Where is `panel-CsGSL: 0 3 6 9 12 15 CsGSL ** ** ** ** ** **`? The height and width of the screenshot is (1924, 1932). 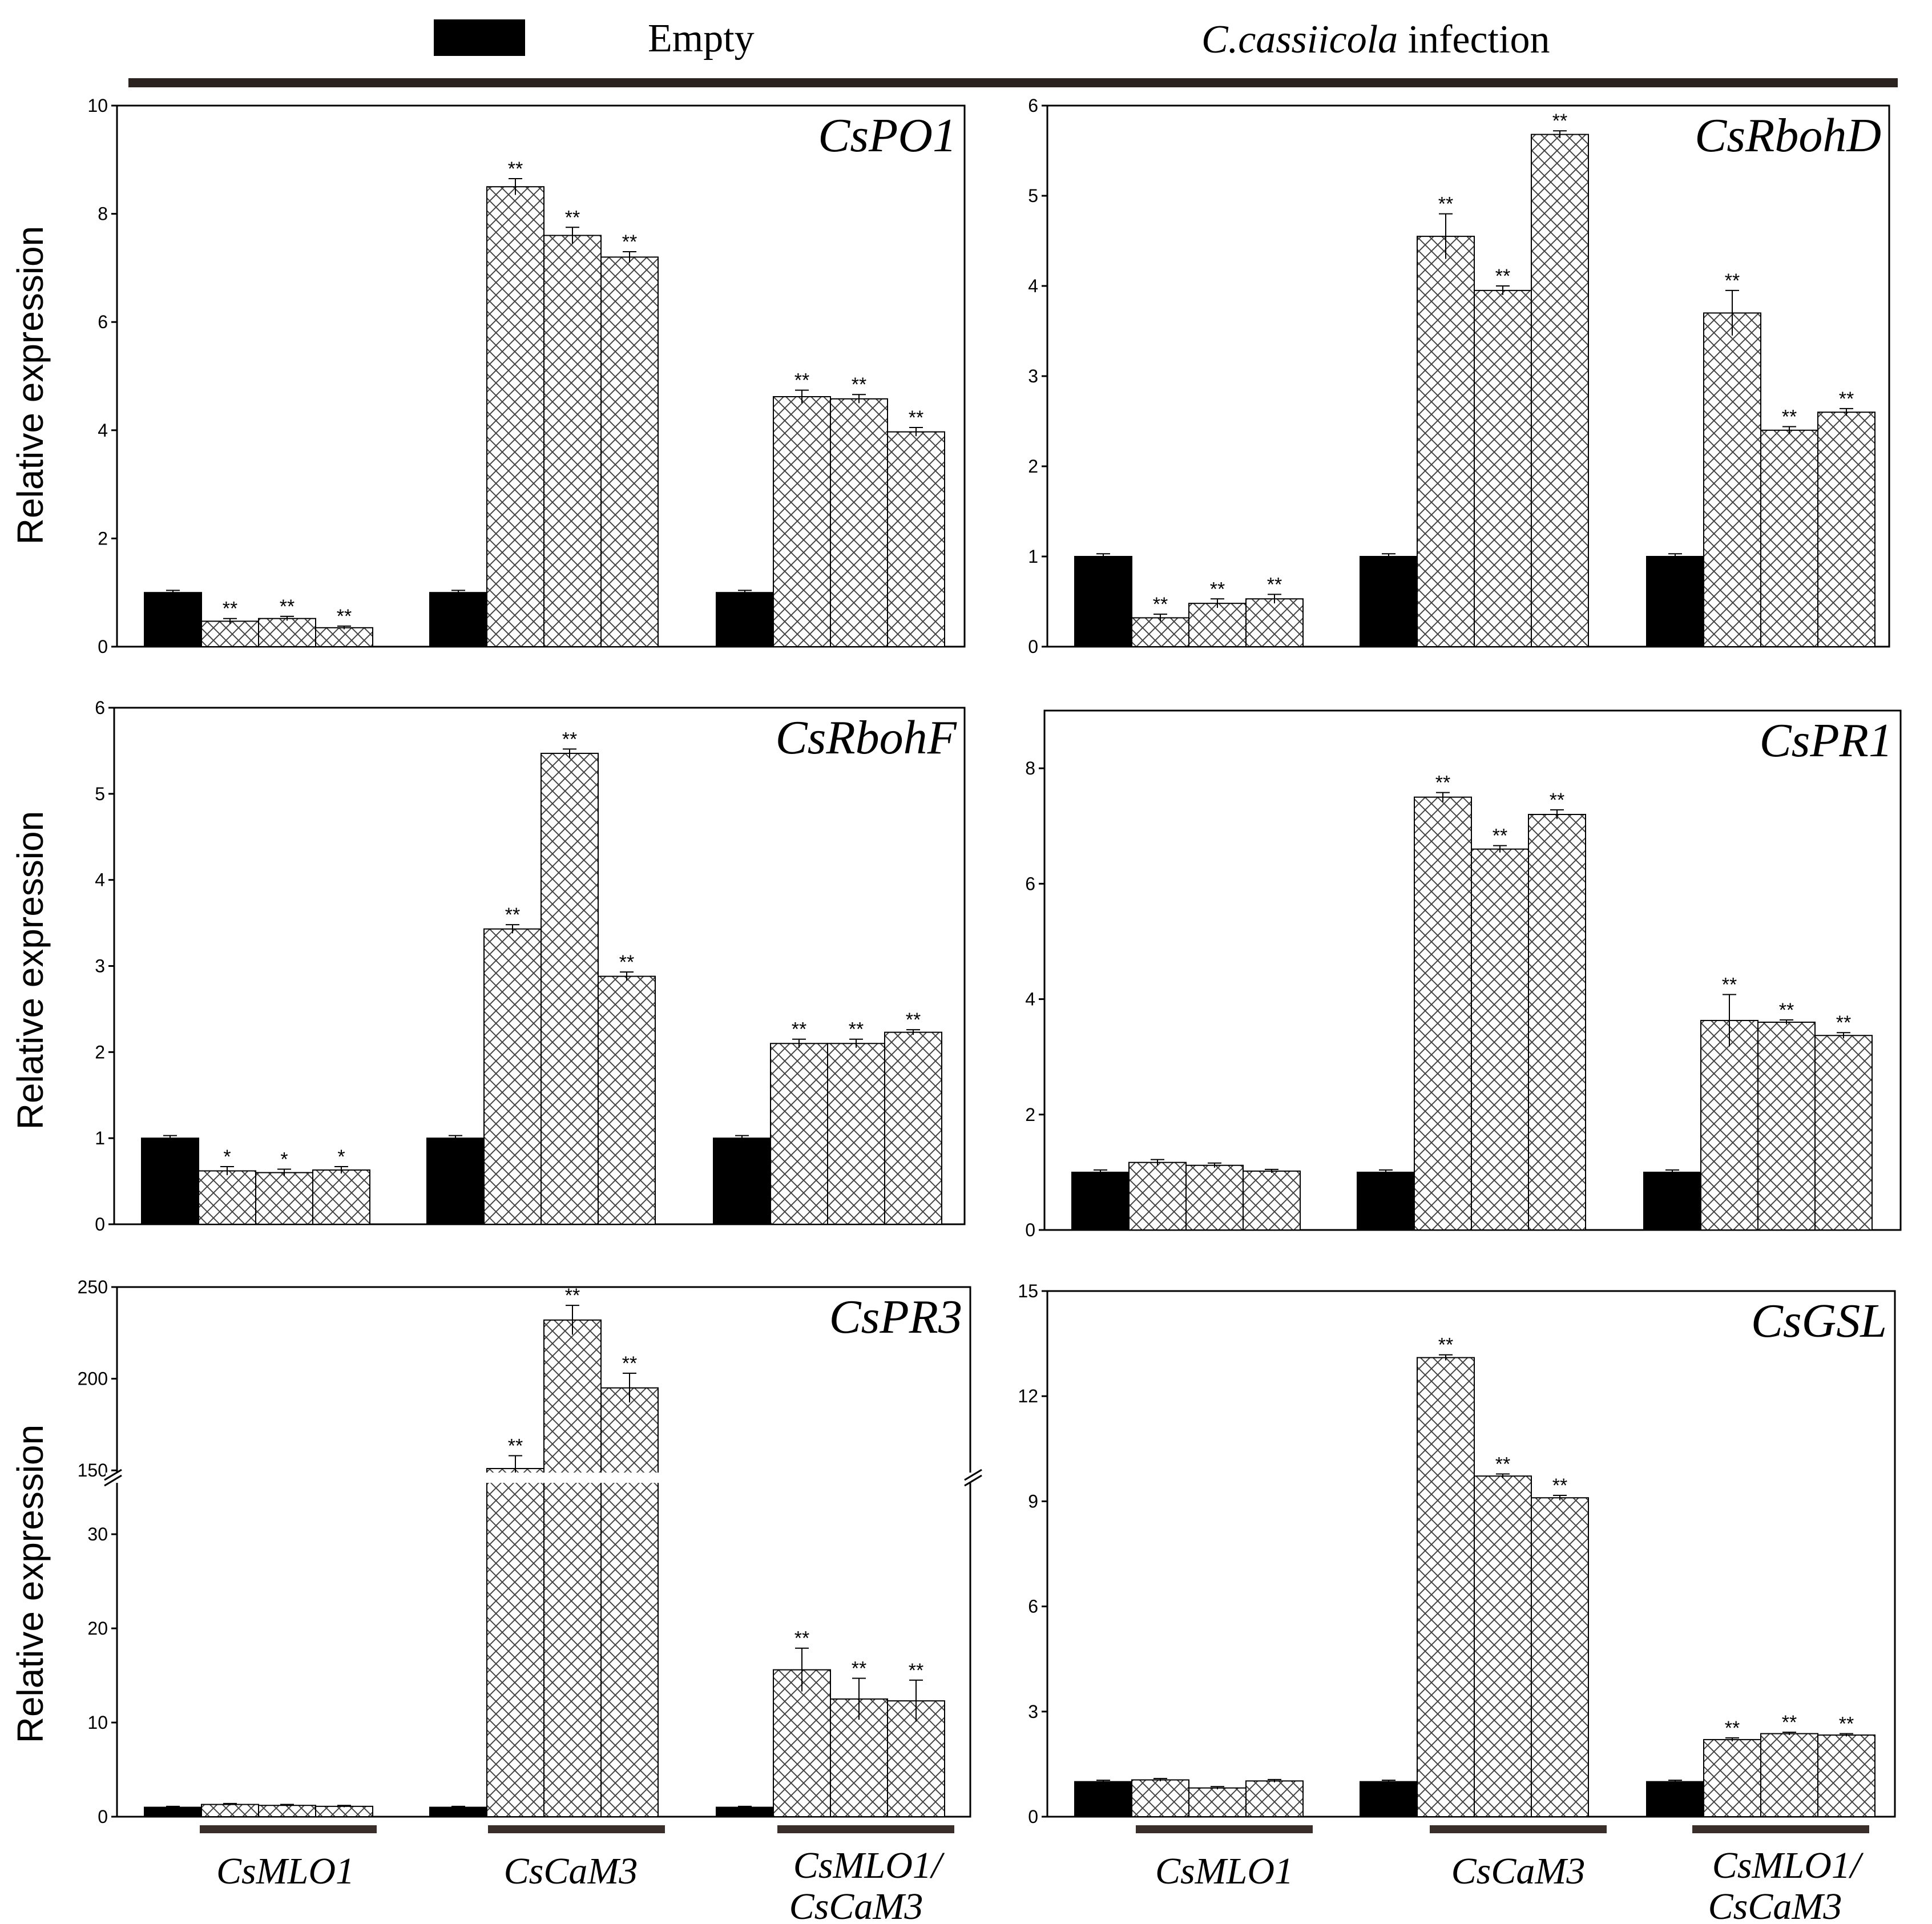 panel-CsGSL: 0 3 6 9 12 15 CsGSL ** ** ** ** ** ** is located at coordinates (1457, 1554).